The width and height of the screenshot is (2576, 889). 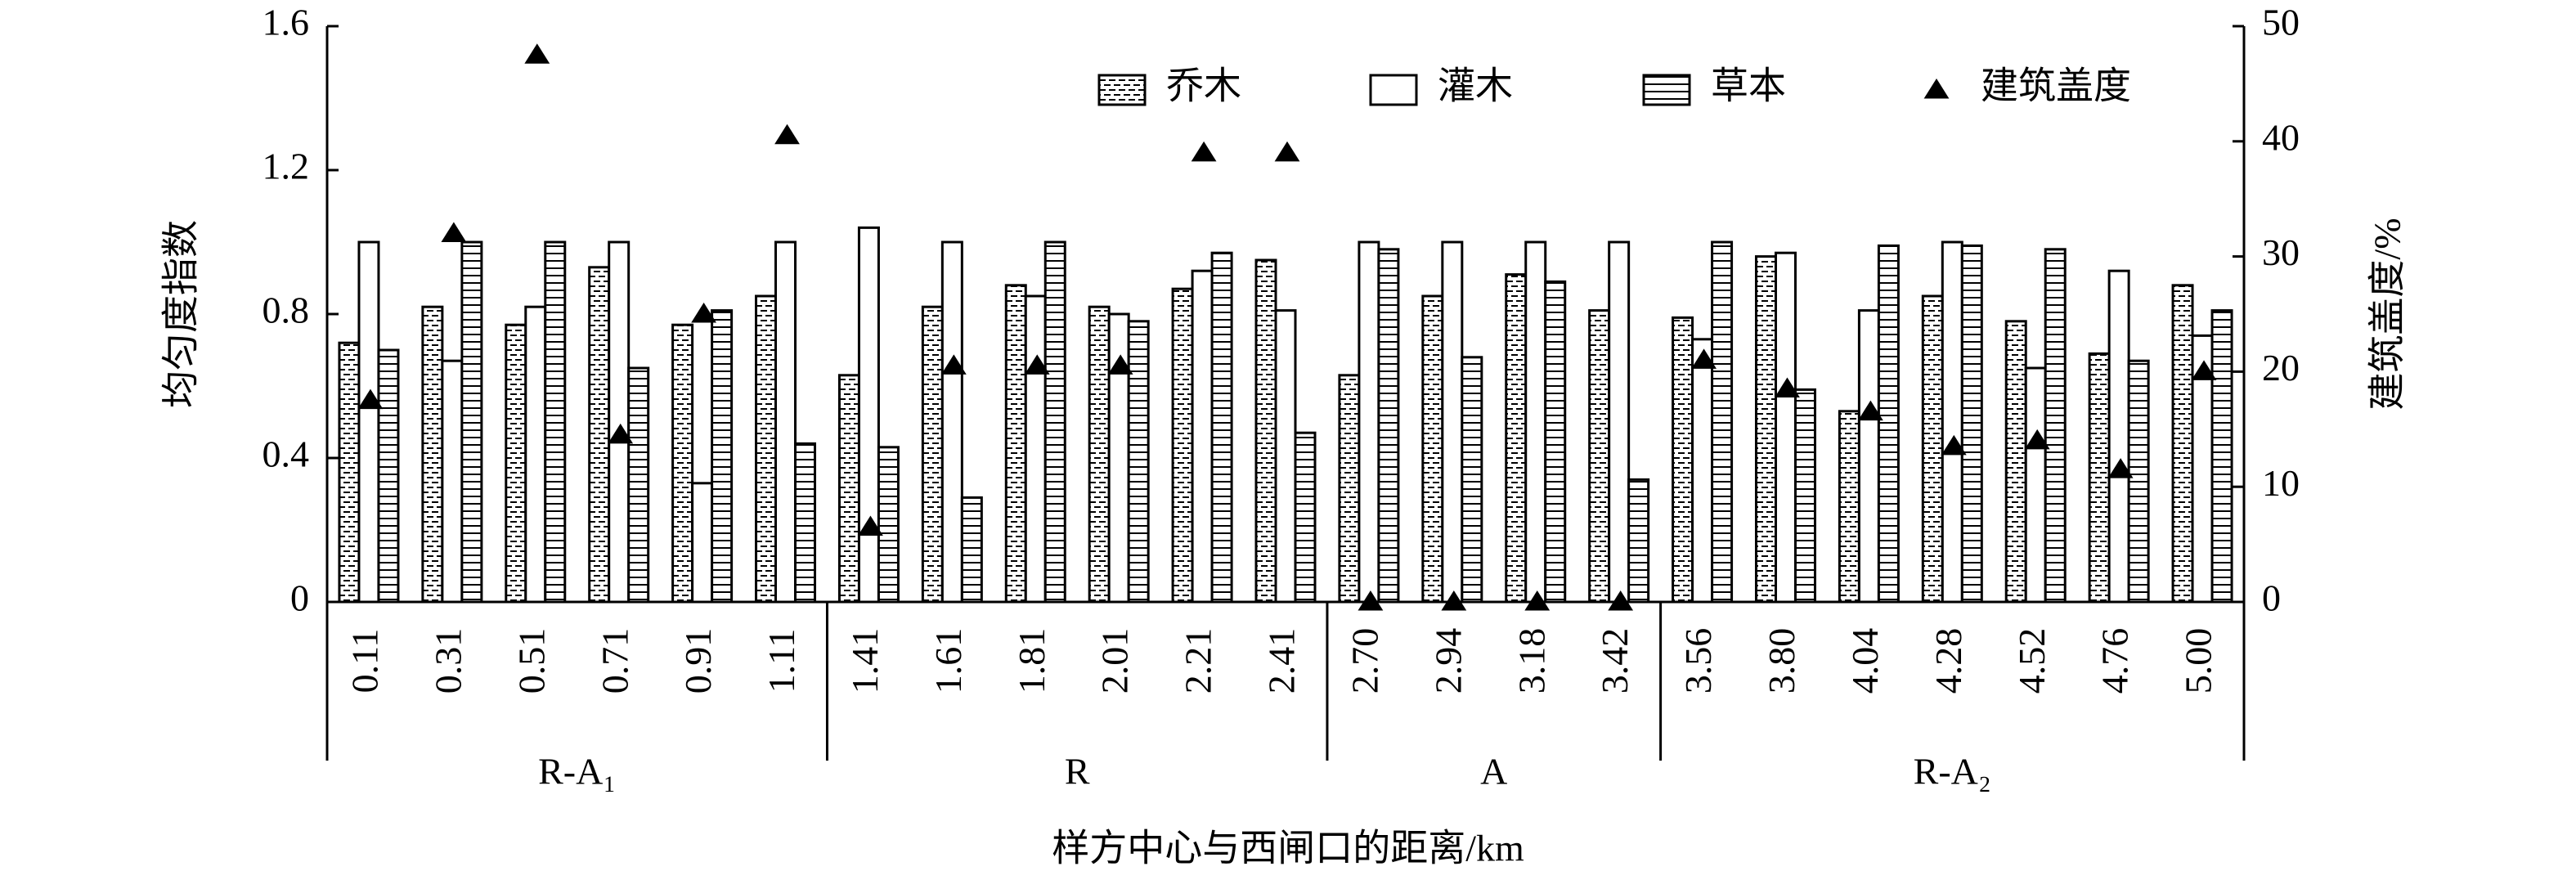 I want to click on y-axis-title: 均匀度指数, so click(x=181, y=314).